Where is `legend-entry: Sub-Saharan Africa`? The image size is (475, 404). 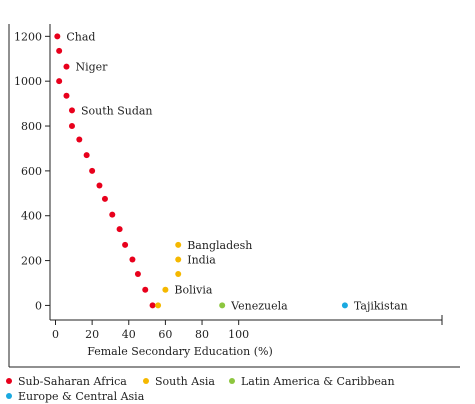 legend-entry: Sub-Saharan Africa is located at coordinates (66, 381).